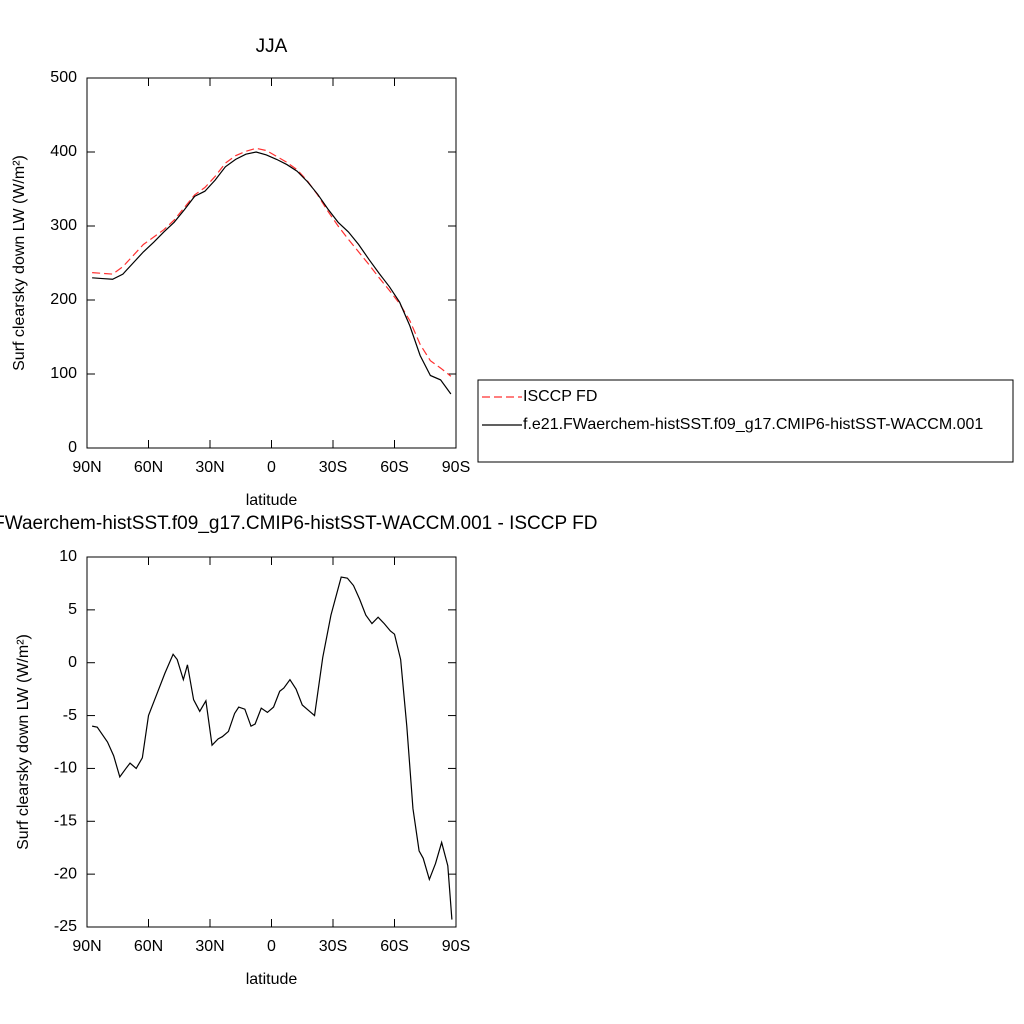 This screenshot has width=1024, height=1024. Describe the element at coordinates (68, 556) in the screenshot. I see `y-tick-label: 10` at that location.